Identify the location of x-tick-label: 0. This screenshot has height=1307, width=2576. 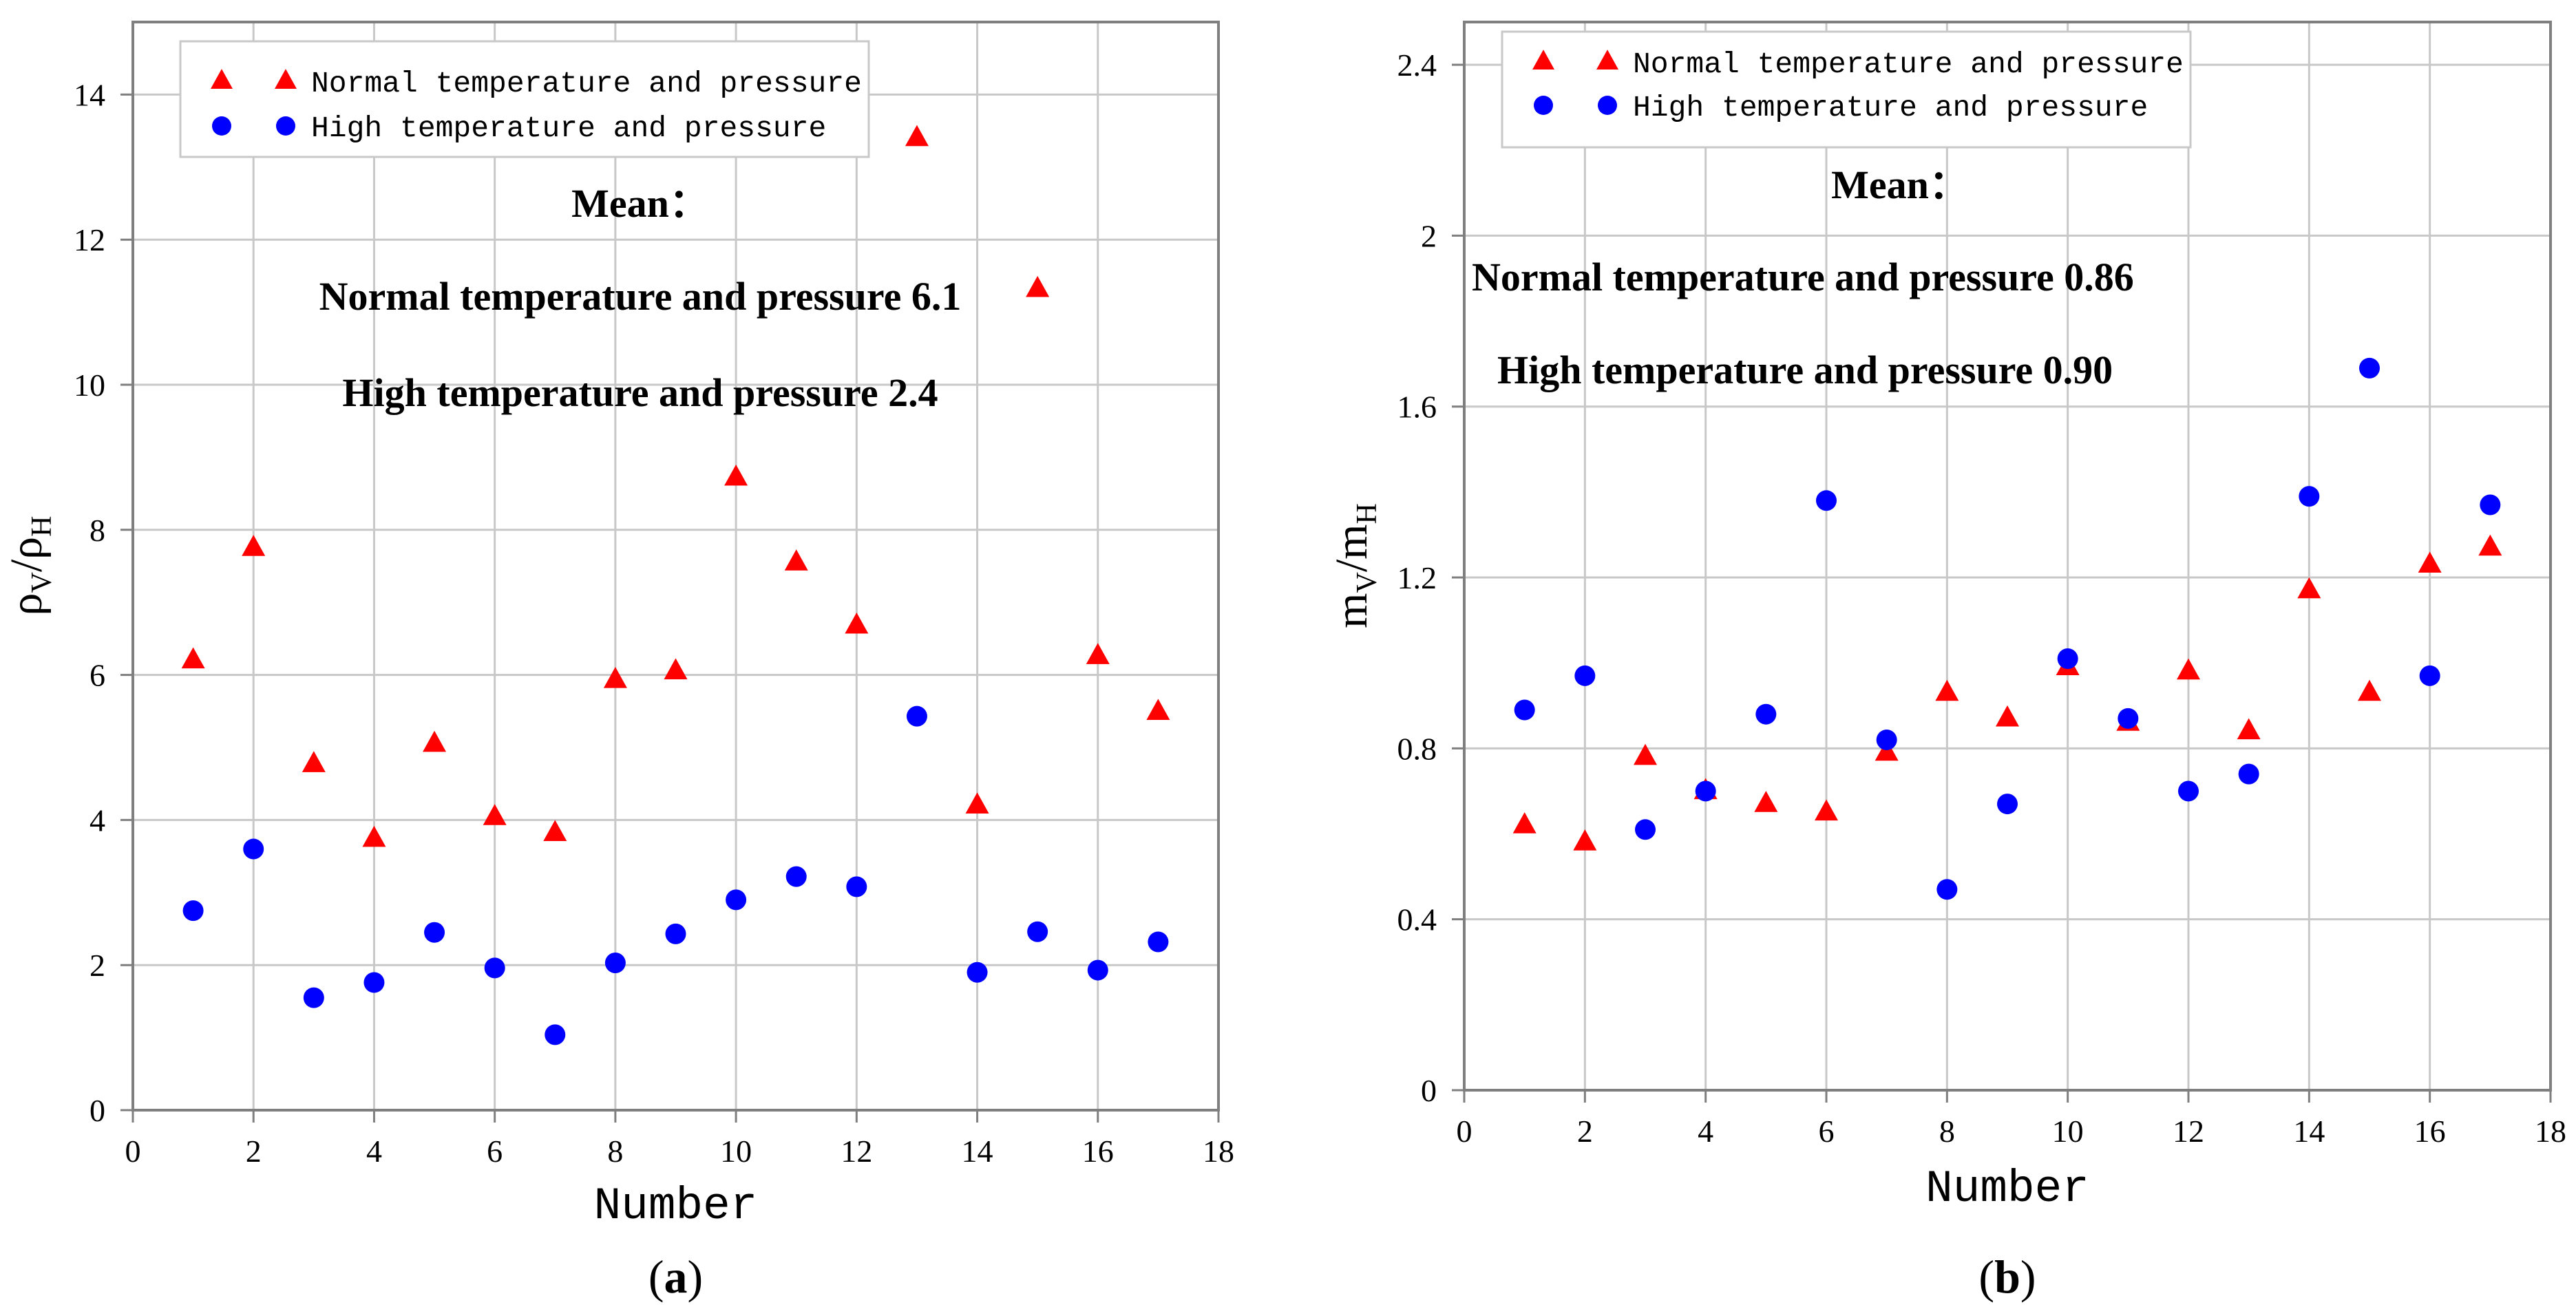
(1464, 1131).